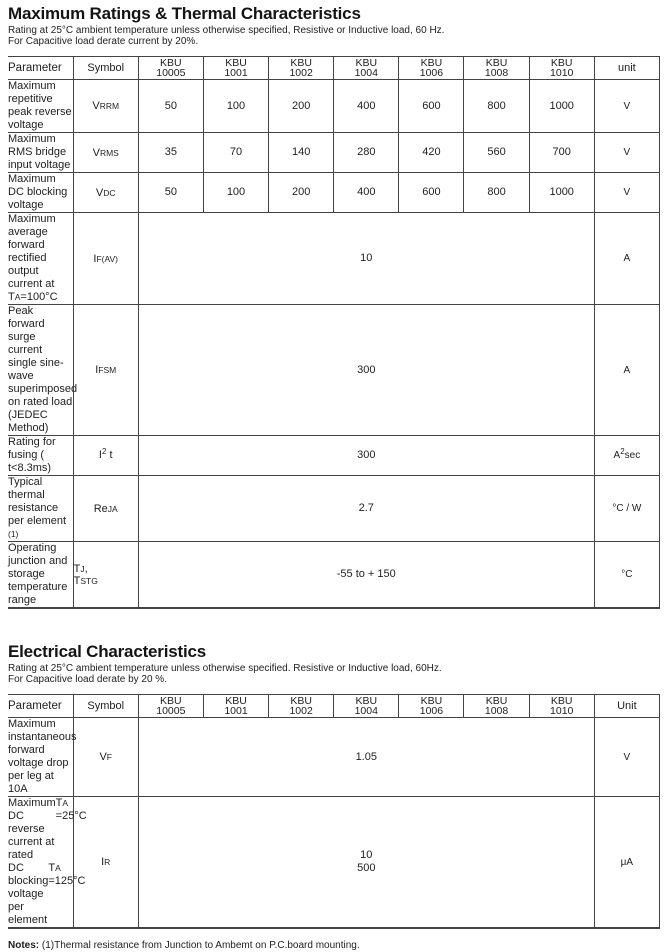 The width and height of the screenshot is (667, 952). Describe the element at coordinates (366, 508) in the screenshot. I see `span-value-cell: 2.7` at that location.